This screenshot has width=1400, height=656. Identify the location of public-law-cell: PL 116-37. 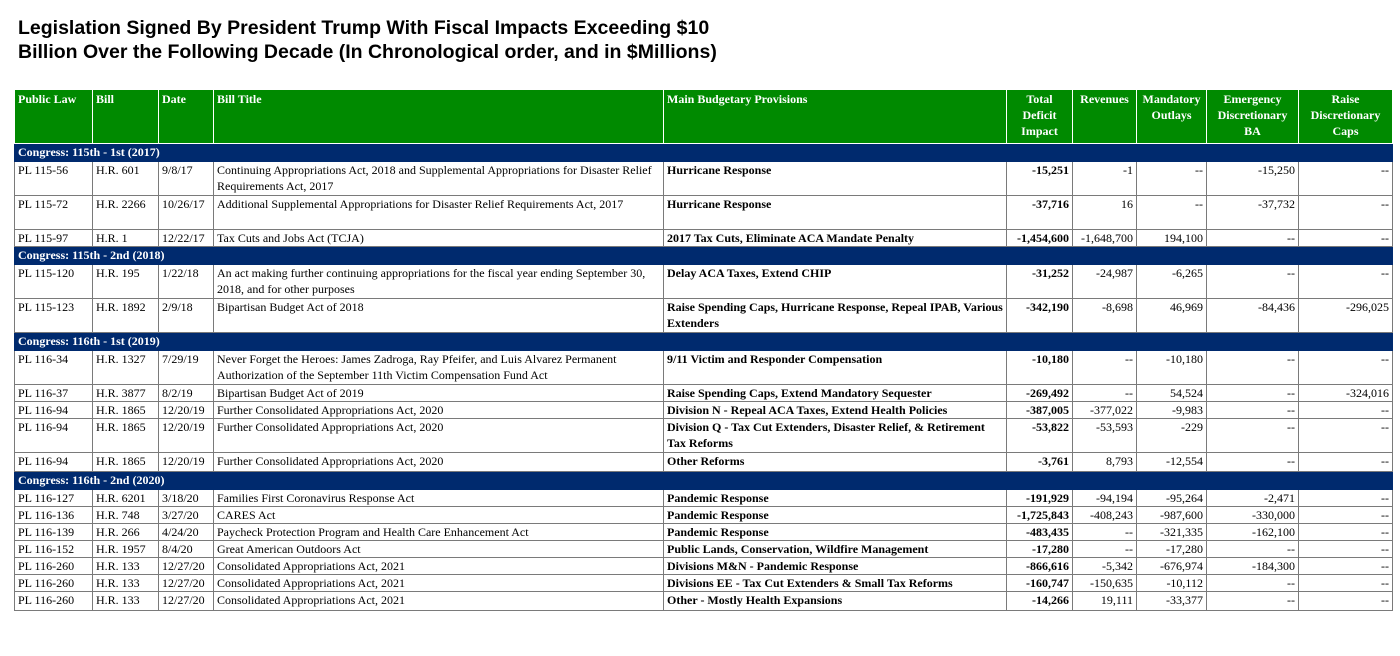
(53, 393).